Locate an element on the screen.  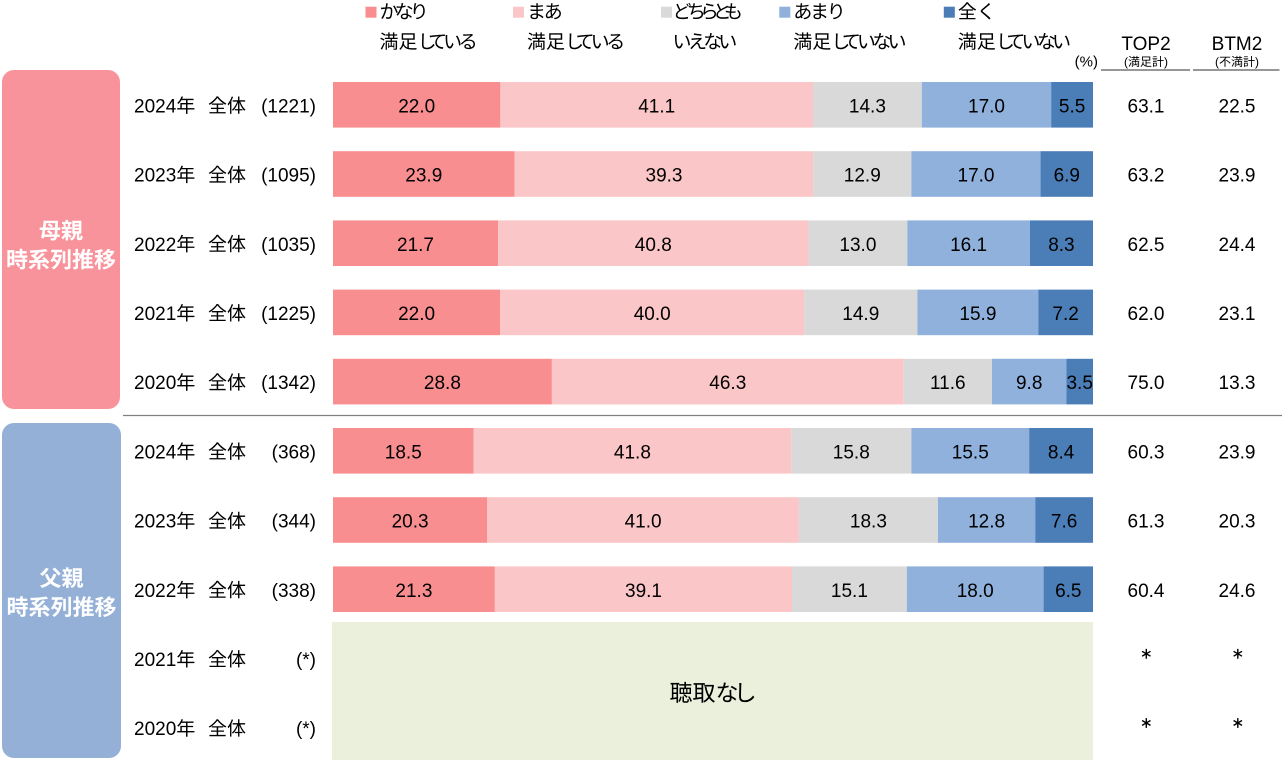
svg-text: 6.5 is located at coordinates (1068, 591).